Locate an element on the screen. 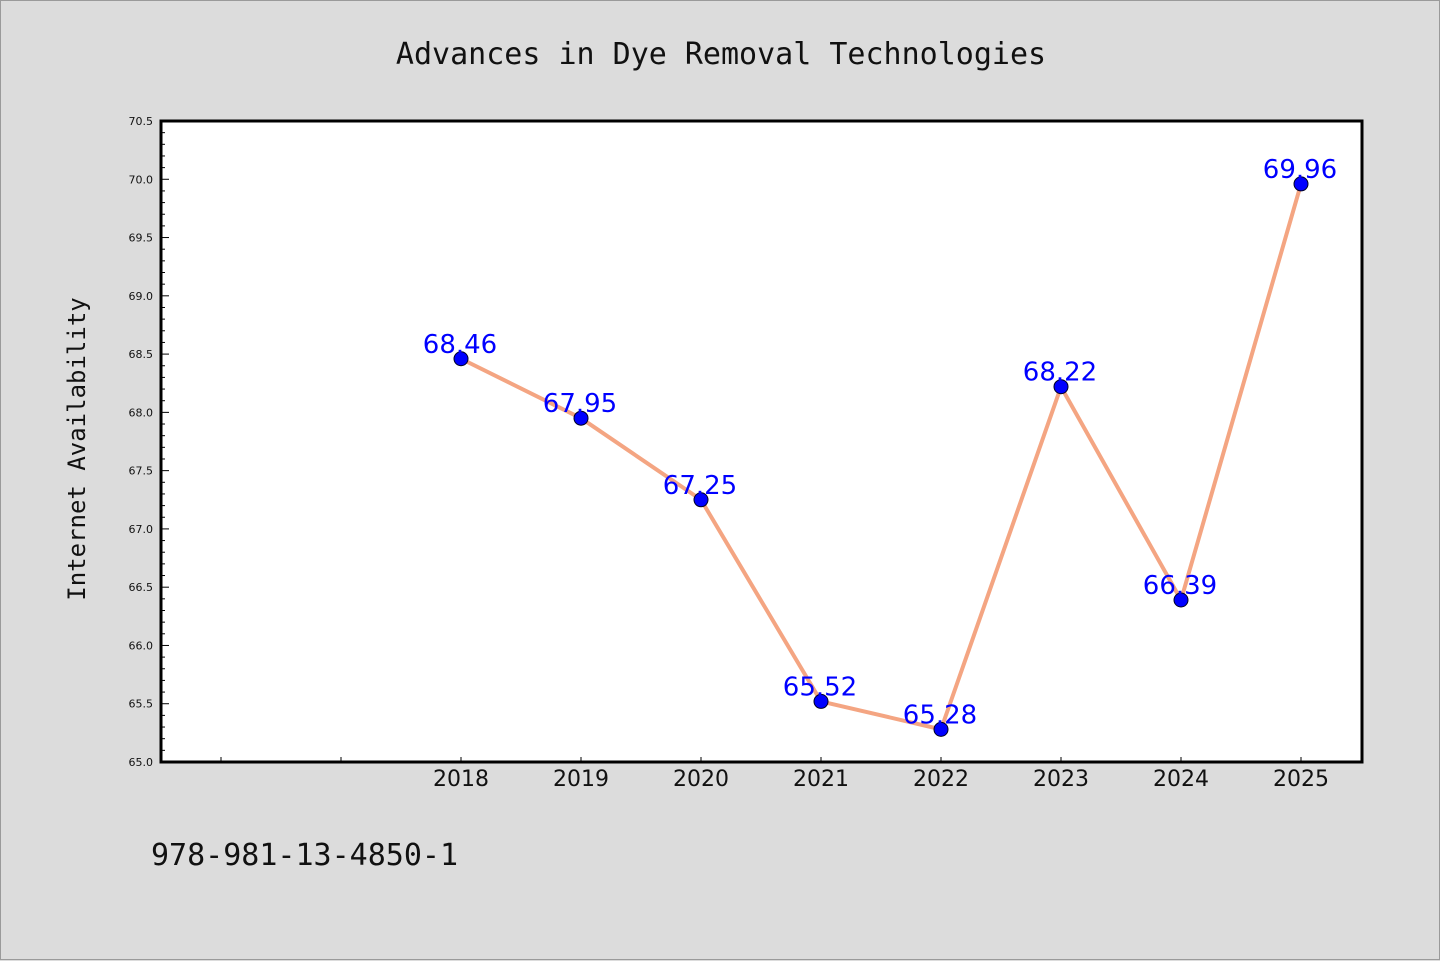 The height and width of the screenshot is (961, 1440). y-tick-label: 69.0 is located at coordinates (141, 296).